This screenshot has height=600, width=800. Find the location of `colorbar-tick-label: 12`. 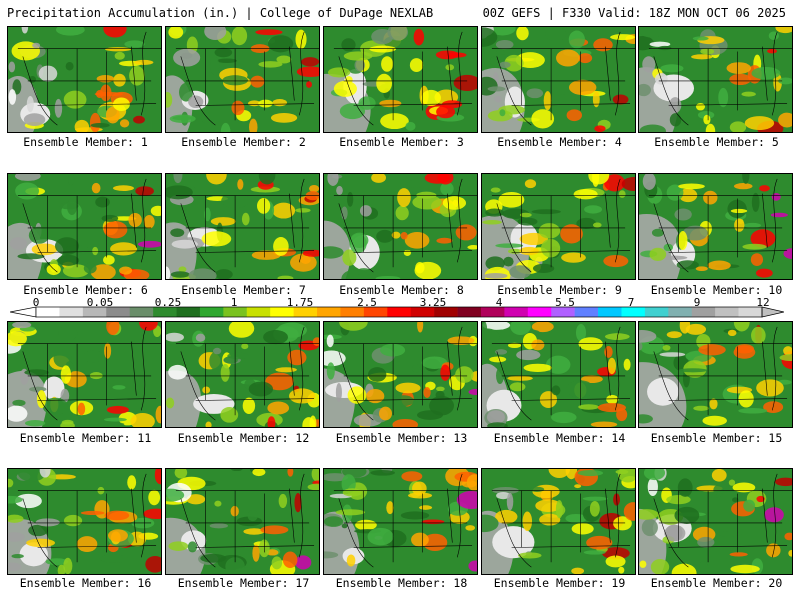

colorbar-tick-label: 12 is located at coordinates (763, 302).